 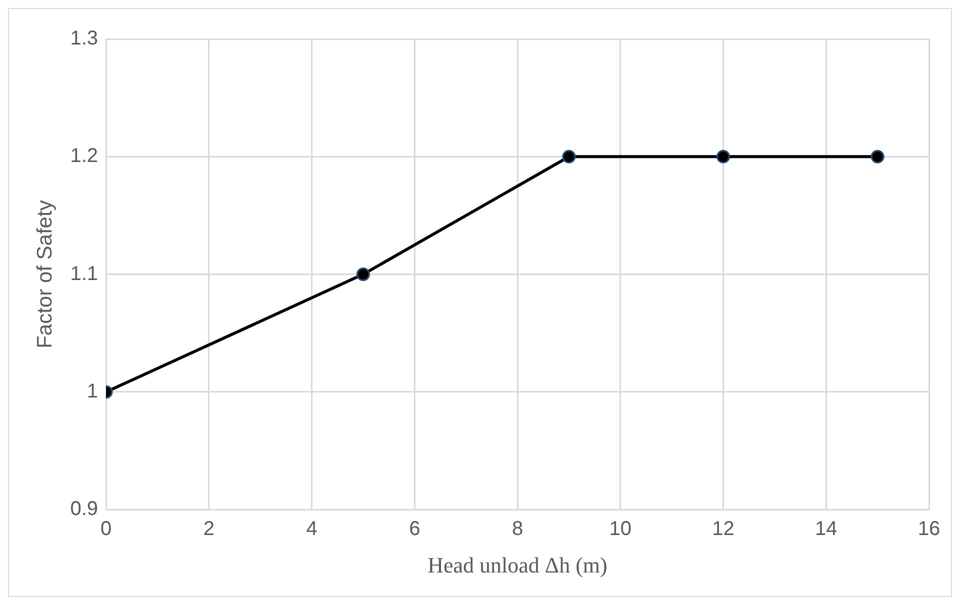 What do you see at coordinates (44, 274) in the screenshot?
I see `y-axis-title: Factor of Safety` at bounding box center [44, 274].